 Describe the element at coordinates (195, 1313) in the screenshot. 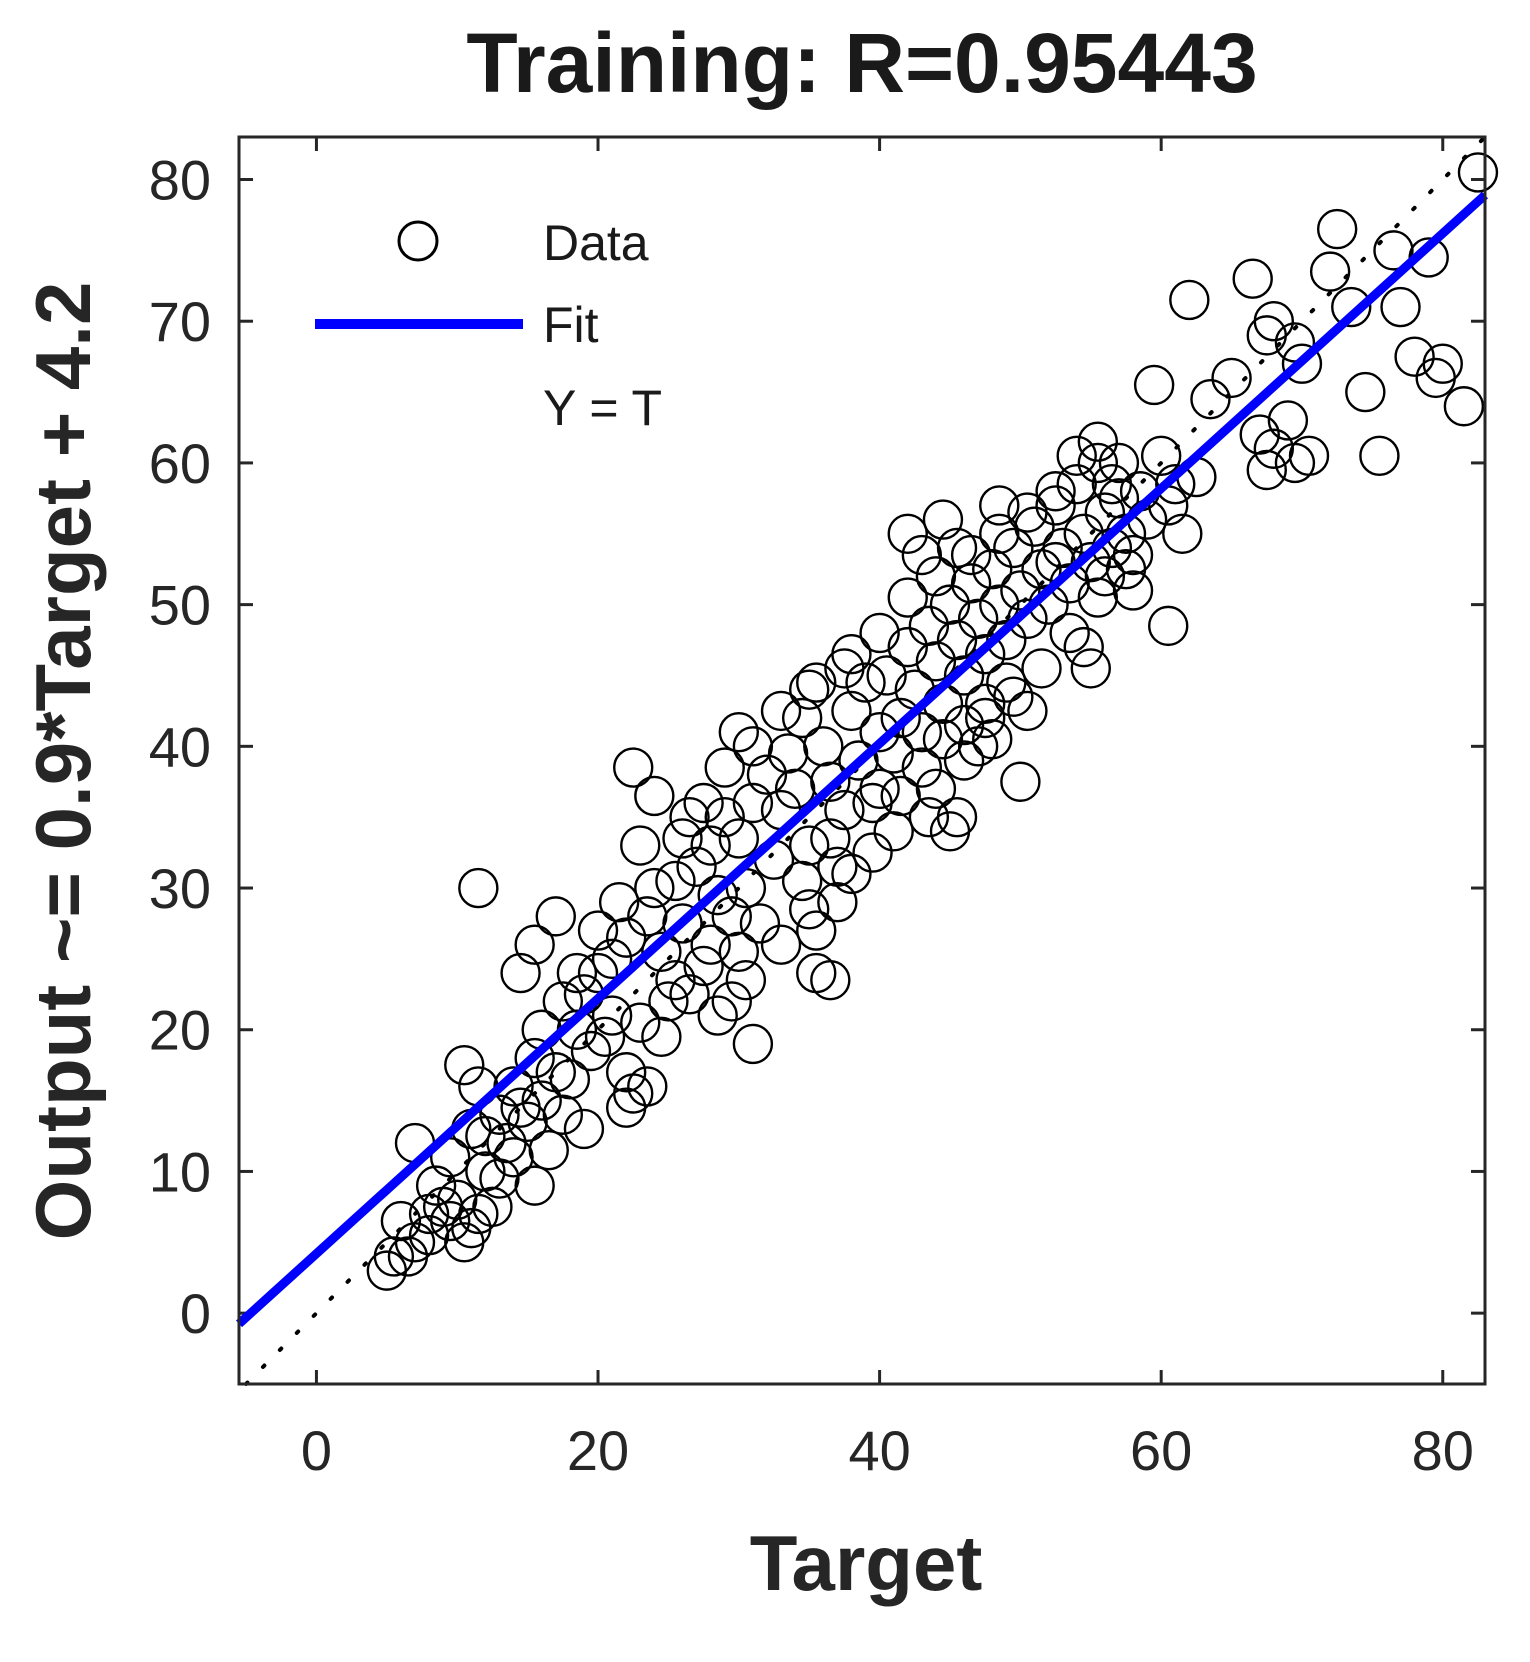

I see `y-tick-label: 0` at that location.